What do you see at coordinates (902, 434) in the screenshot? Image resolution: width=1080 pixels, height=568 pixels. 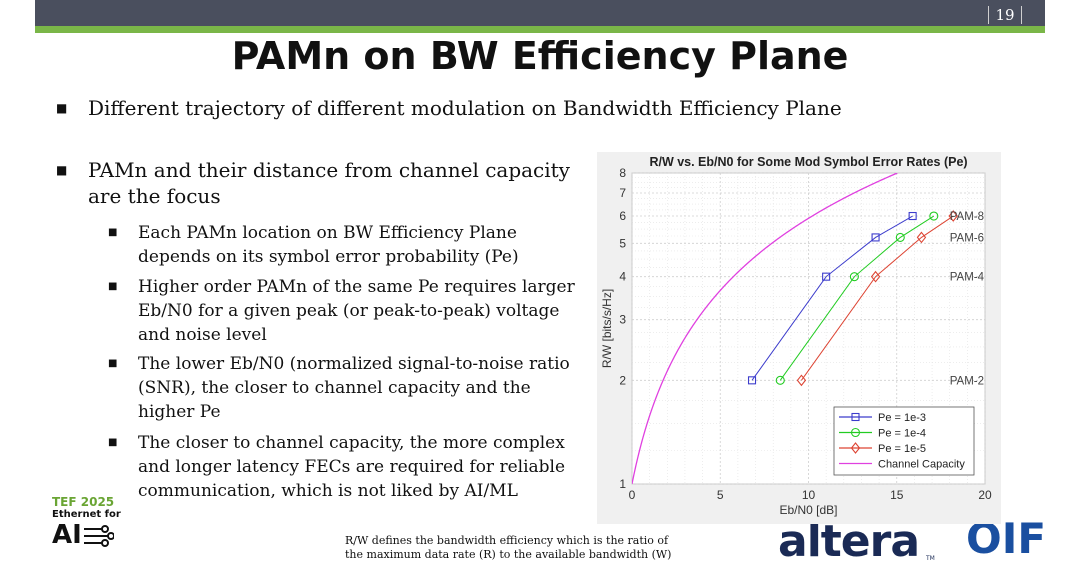 I see `legend-label: Pe = 1e-4` at bounding box center [902, 434].